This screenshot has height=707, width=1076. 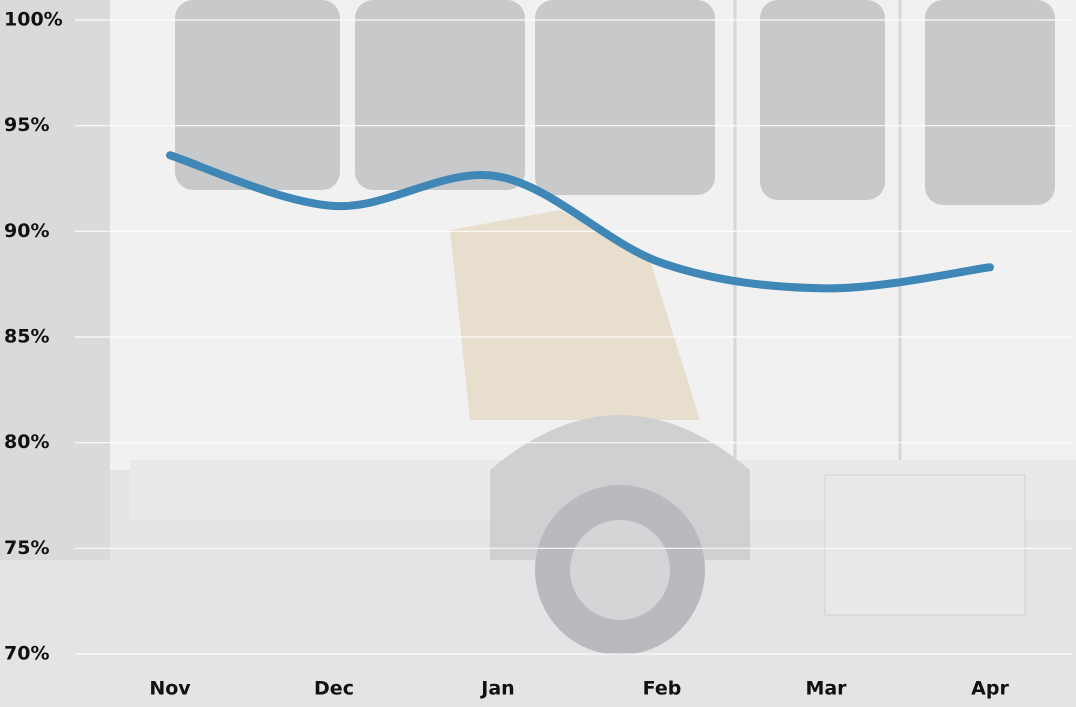 What do you see at coordinates (26, 337) in the screenshot?
I see `y-tick-label: 85%` at bounding box center [26, 337].